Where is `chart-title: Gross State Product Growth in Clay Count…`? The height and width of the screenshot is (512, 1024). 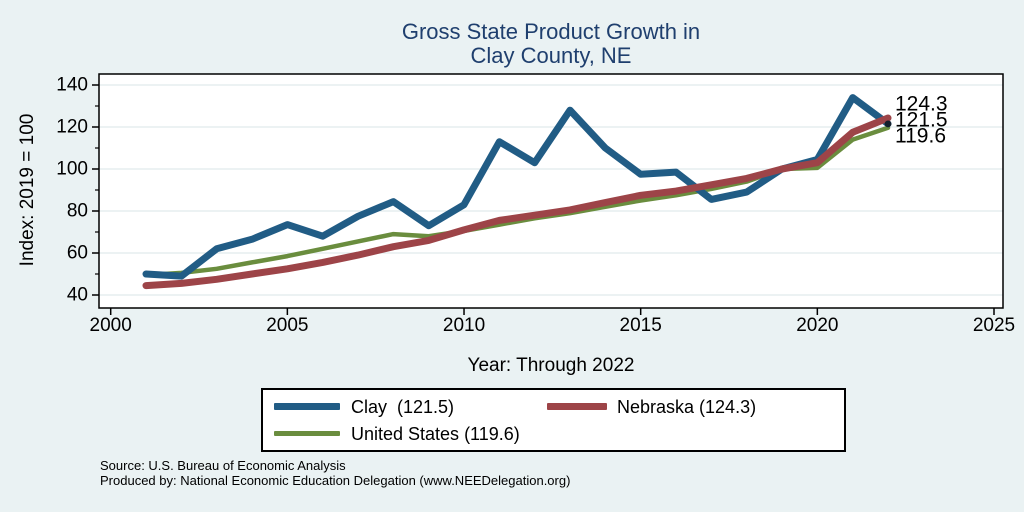 chart-title: Gross State Product Growth in Clay Count… is located at coordinates (551, 44).